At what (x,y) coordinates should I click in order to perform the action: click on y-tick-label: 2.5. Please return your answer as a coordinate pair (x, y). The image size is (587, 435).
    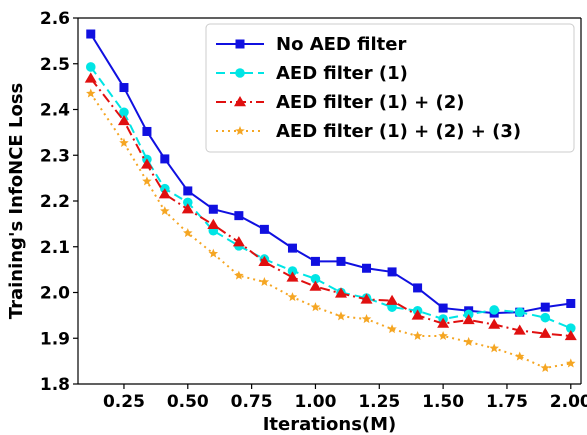
    Looking at the image, I should click on (55, 65).